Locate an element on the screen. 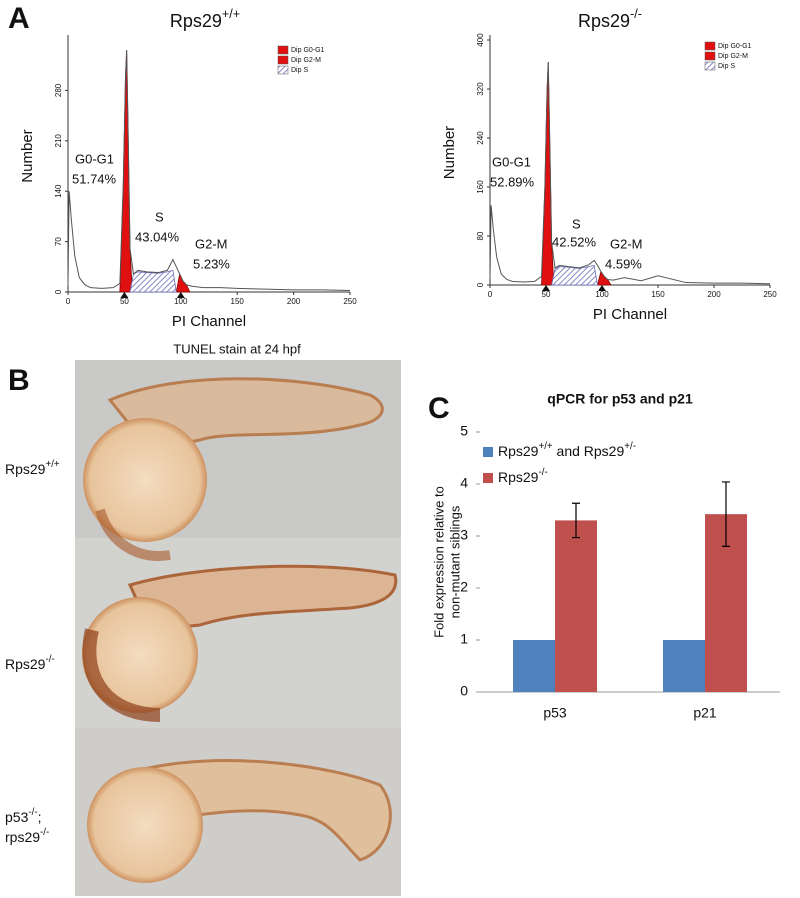 The image size is (800, 898). row-label: Rps29-/- is located at coordinates (30, 663).